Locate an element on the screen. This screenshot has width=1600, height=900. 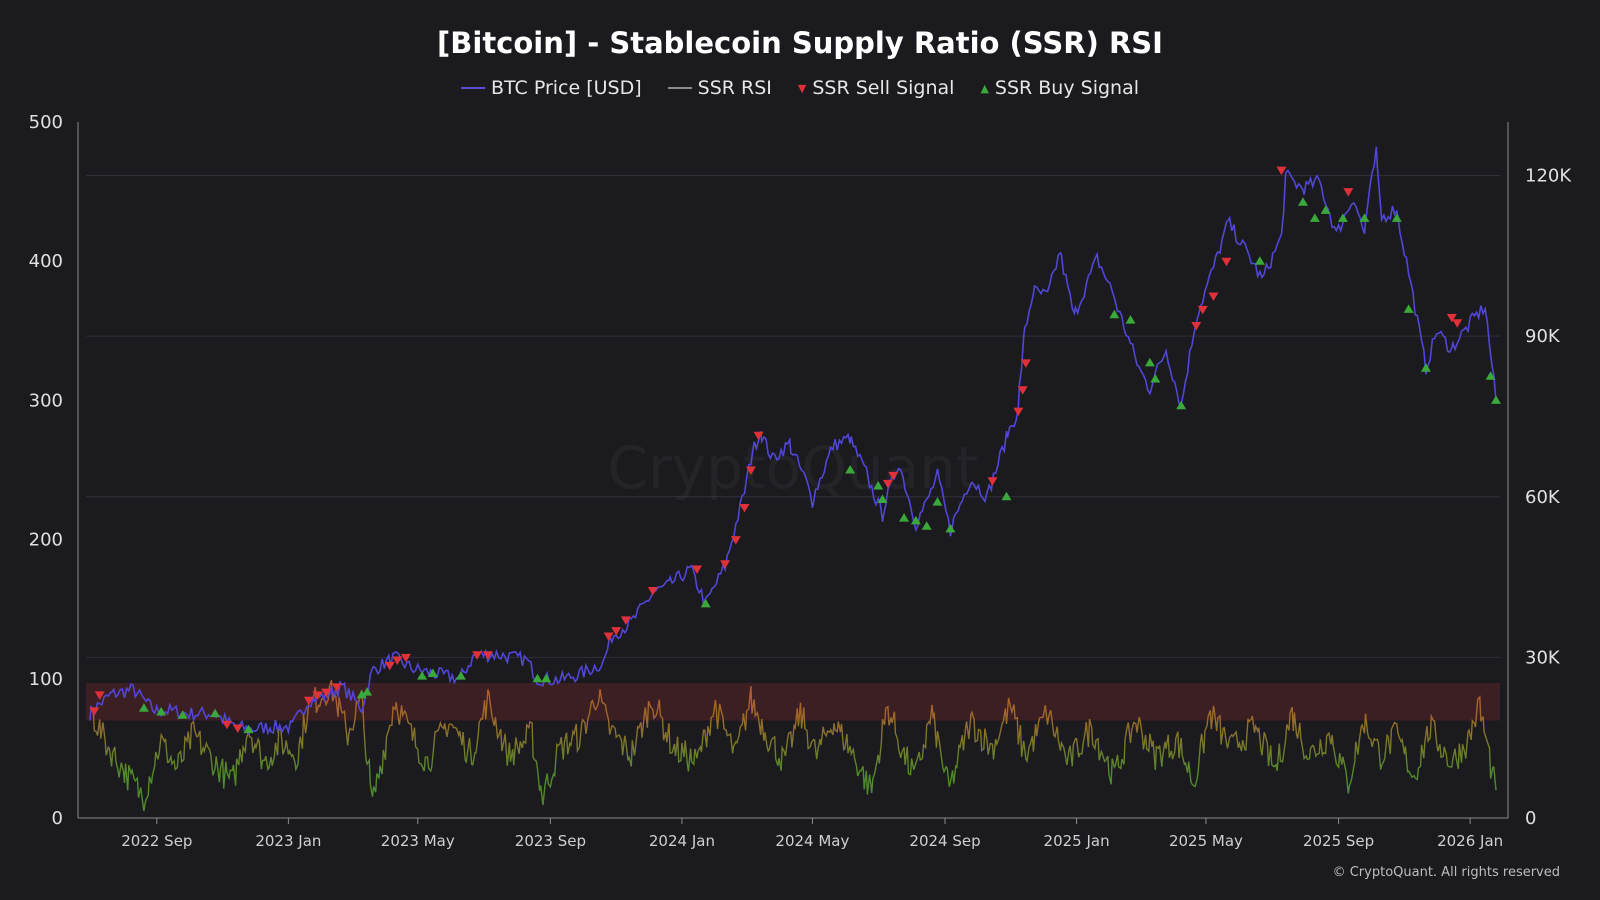
right-tick-label: 90K is located at coordinates (1543, 336).